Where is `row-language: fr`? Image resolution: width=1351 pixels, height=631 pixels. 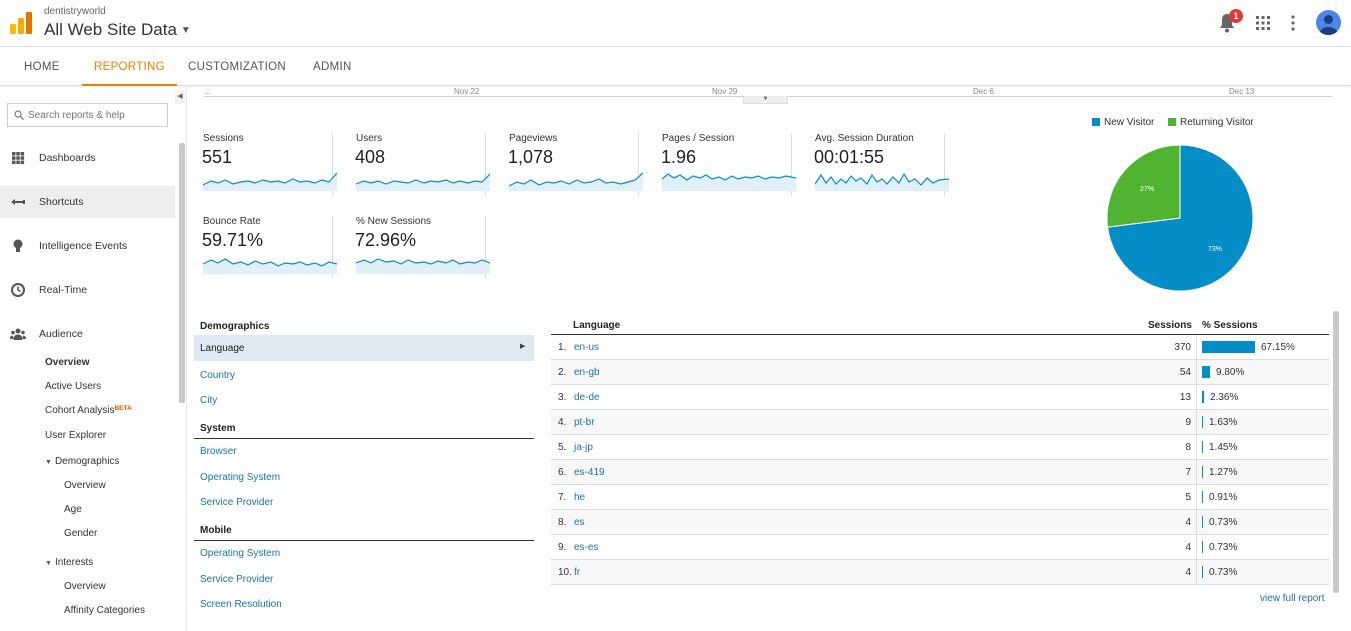 row-language: fr is located at coordinates (577, 572).